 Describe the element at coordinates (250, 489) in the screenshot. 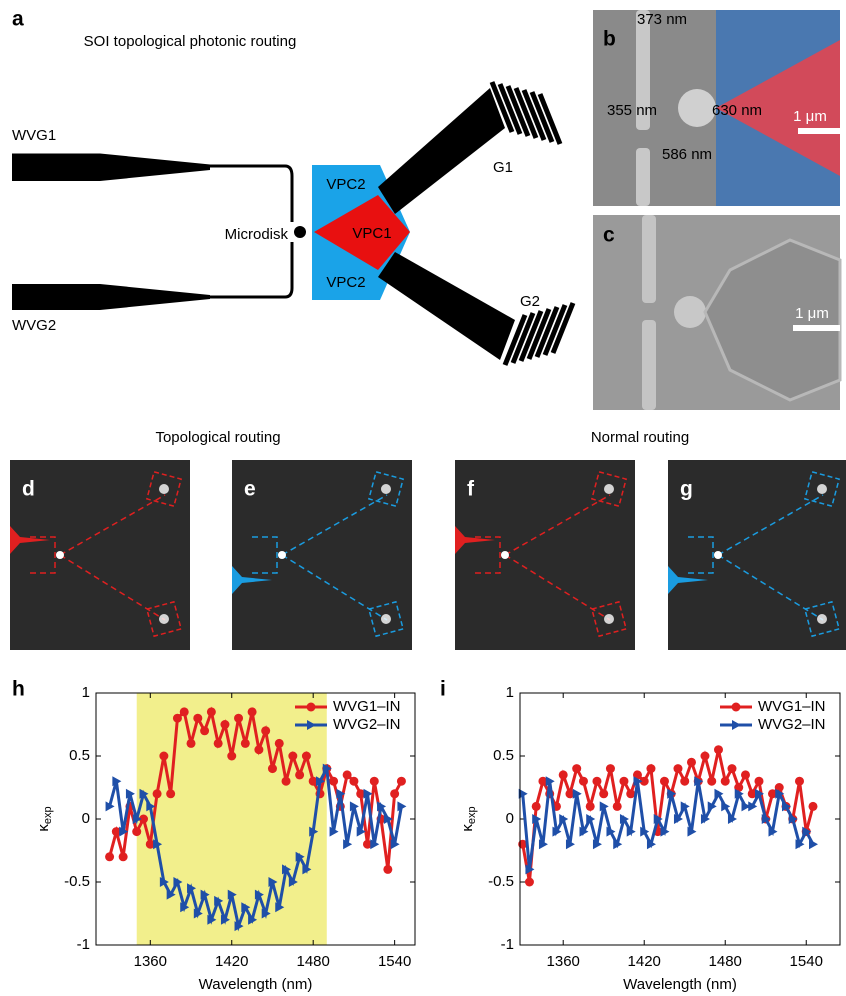

I see `panel-label: e` at that location.